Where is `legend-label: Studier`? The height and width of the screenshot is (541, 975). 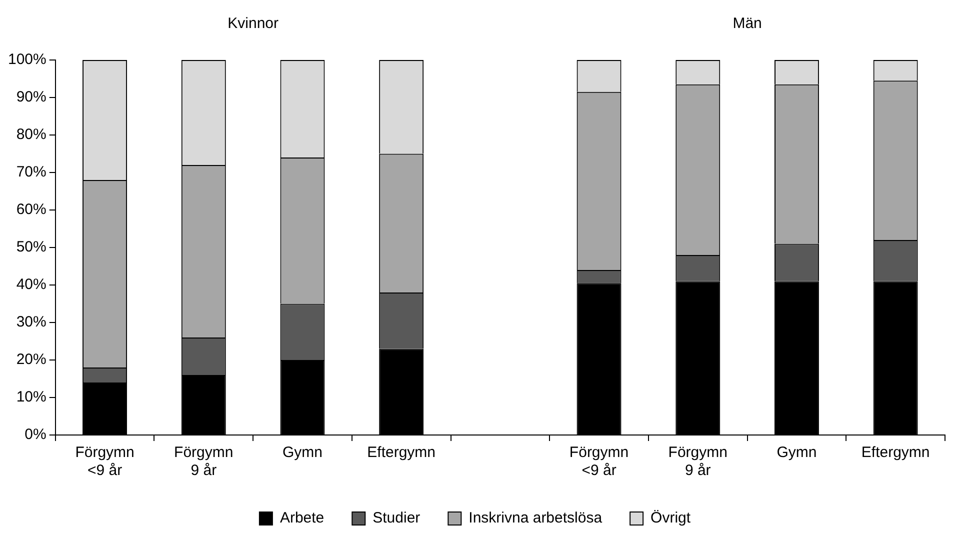
legend-label: Studier is located at coordinates (396, 518).